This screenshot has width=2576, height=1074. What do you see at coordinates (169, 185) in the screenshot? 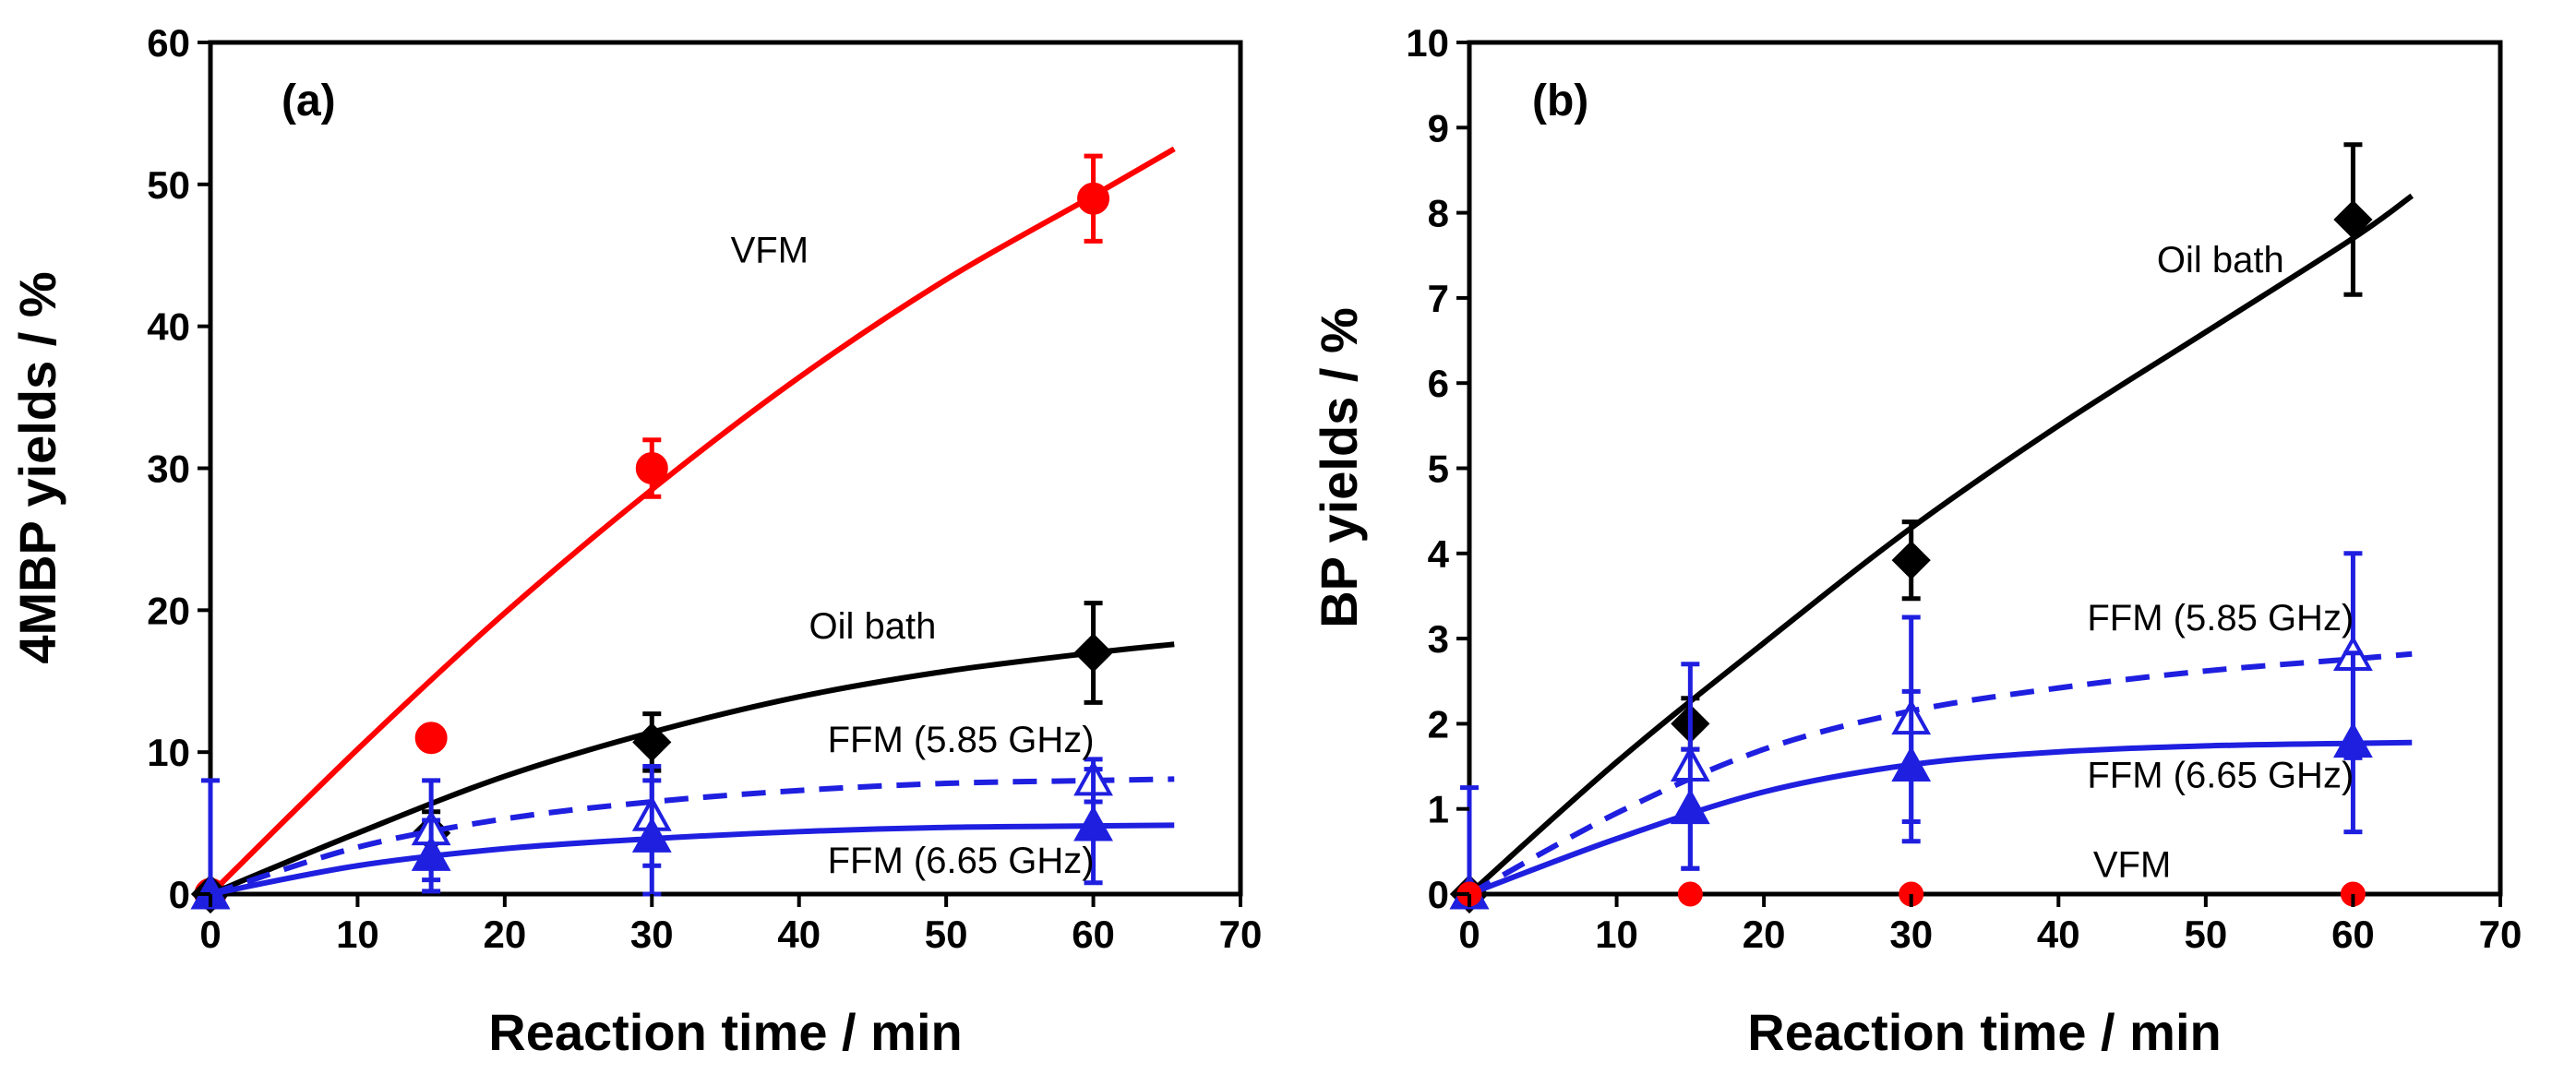
I see `y-tick-label: 50` at bounding box center [169, 185].